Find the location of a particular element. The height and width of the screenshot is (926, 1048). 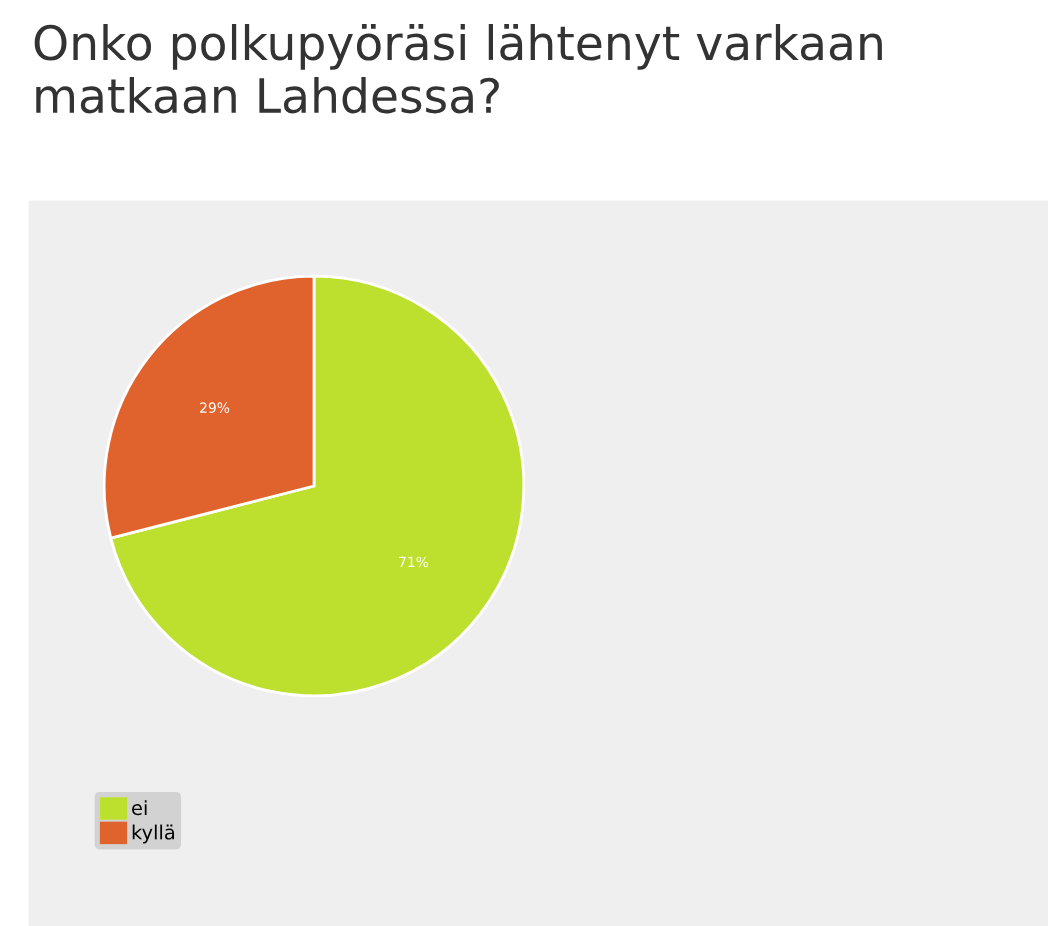

chart-title: Onko polkupyöräsi lähtenyt varkaan matkaan Lahdessa? is located at coordinates (458, 69).